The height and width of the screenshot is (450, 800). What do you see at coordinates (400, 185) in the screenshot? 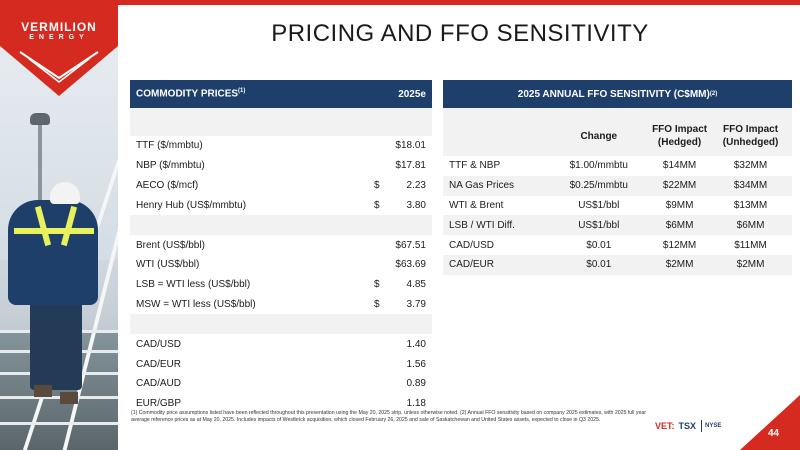
I see `commodity-value: $2.23` at bounding box center [400, 185].